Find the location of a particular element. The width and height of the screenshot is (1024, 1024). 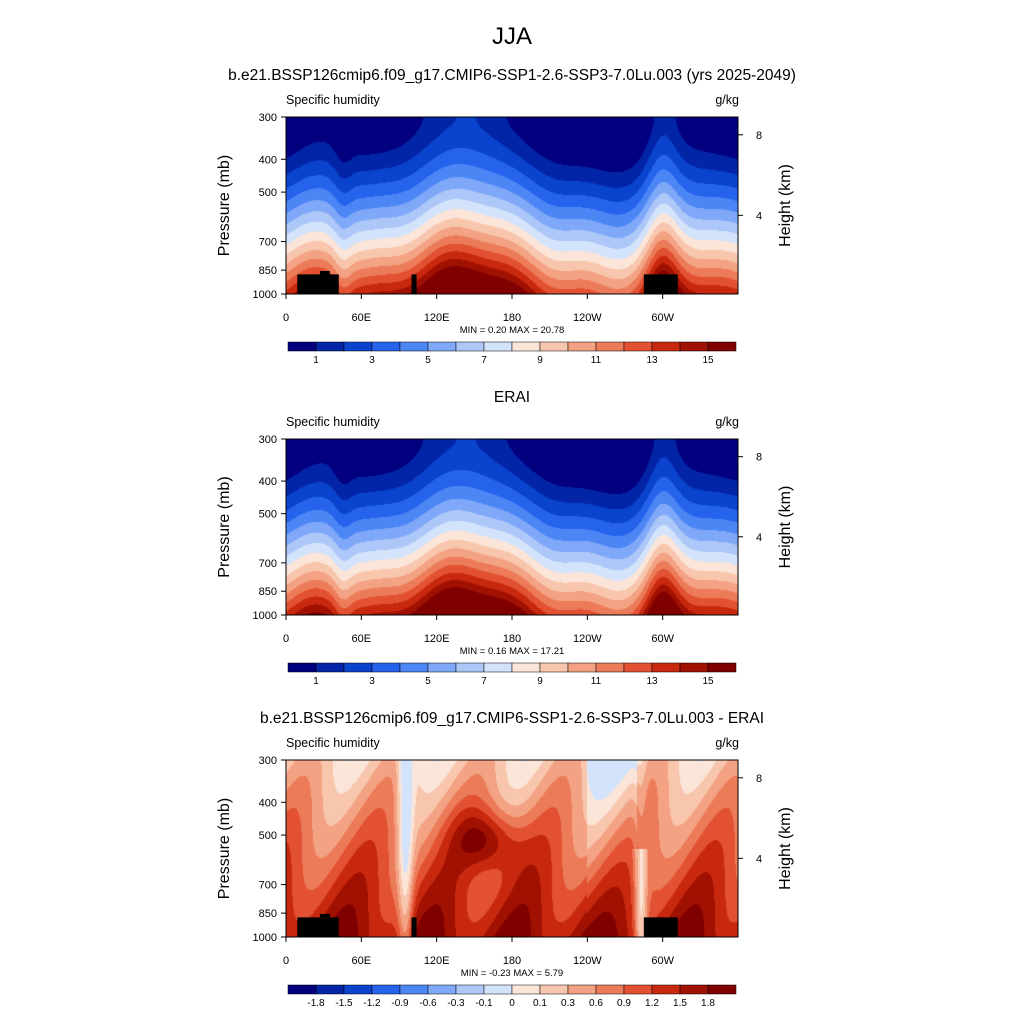

colorbar-label: 7 is located at coordinates (484, 681).